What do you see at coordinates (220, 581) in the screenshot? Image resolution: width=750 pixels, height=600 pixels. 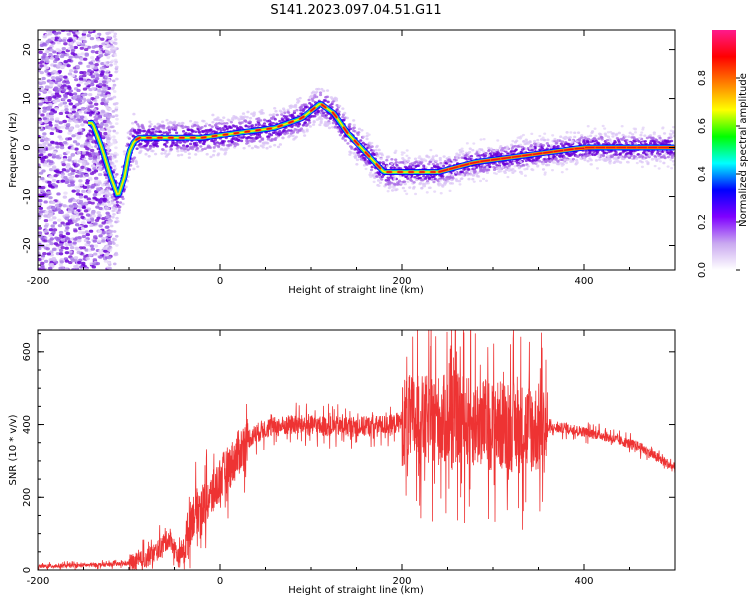 I see `x-tick-label: 0` at bounding box center [220, 581].